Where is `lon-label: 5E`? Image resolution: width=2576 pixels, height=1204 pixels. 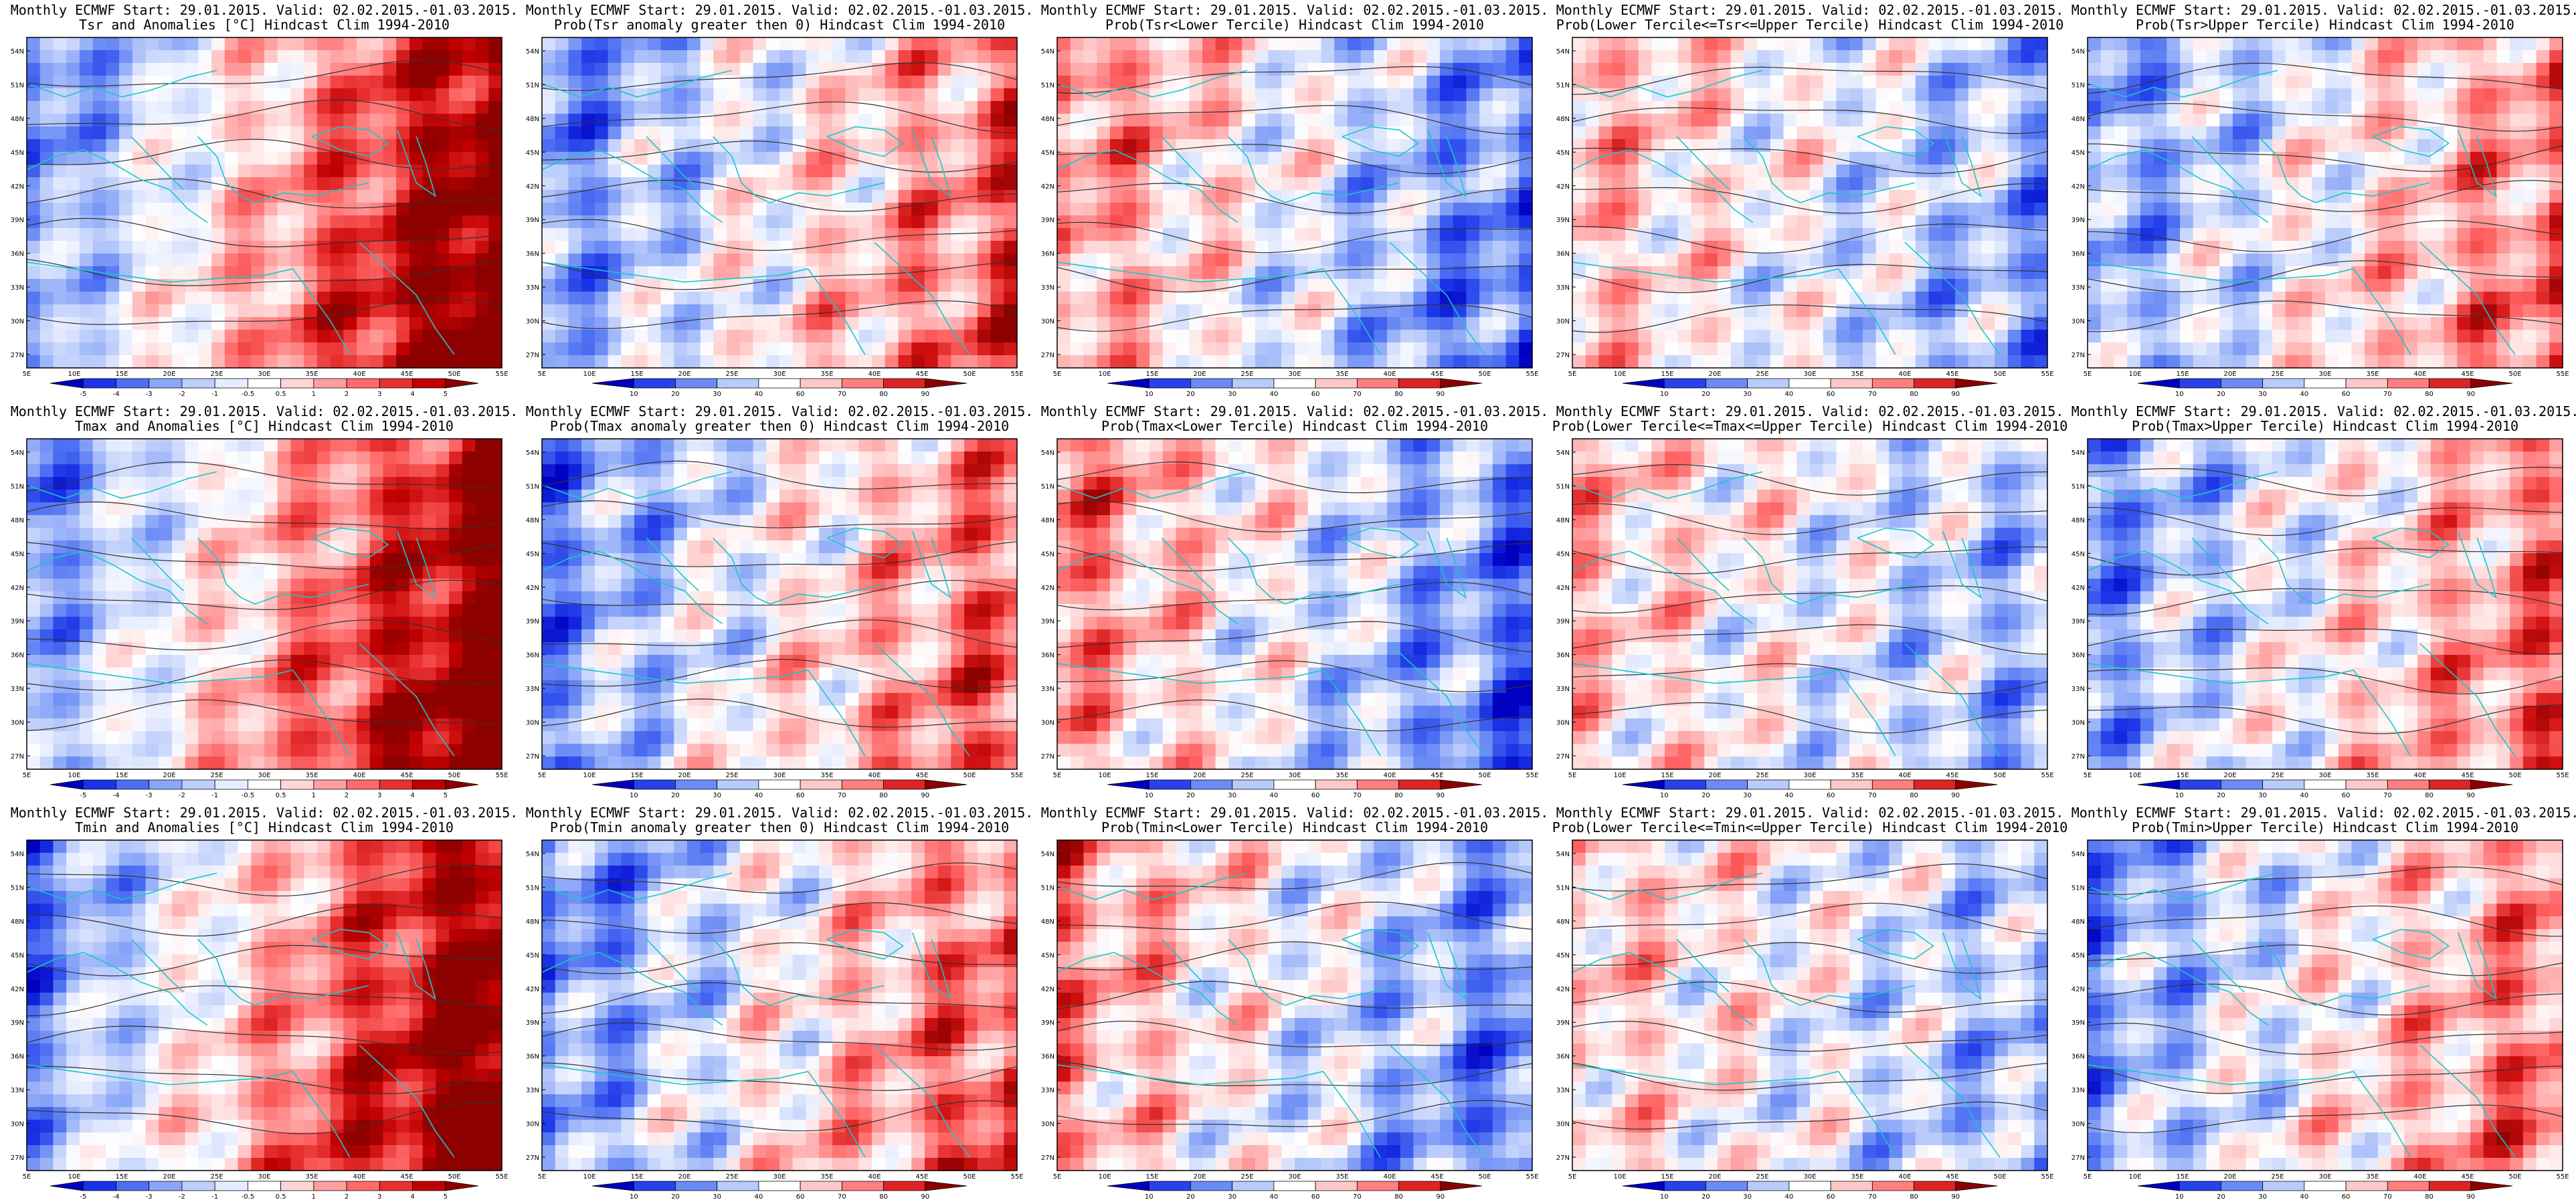 lon-label: 5E is located at coordinates (1057, 775).